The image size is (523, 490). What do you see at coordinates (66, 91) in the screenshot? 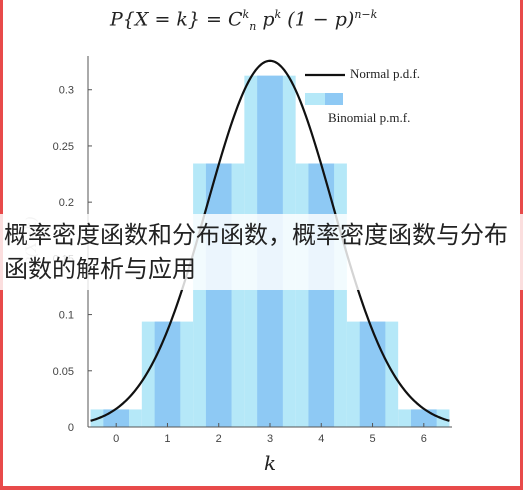
I see `y-tick-label: 0.3` at bounding box center [66, 91].